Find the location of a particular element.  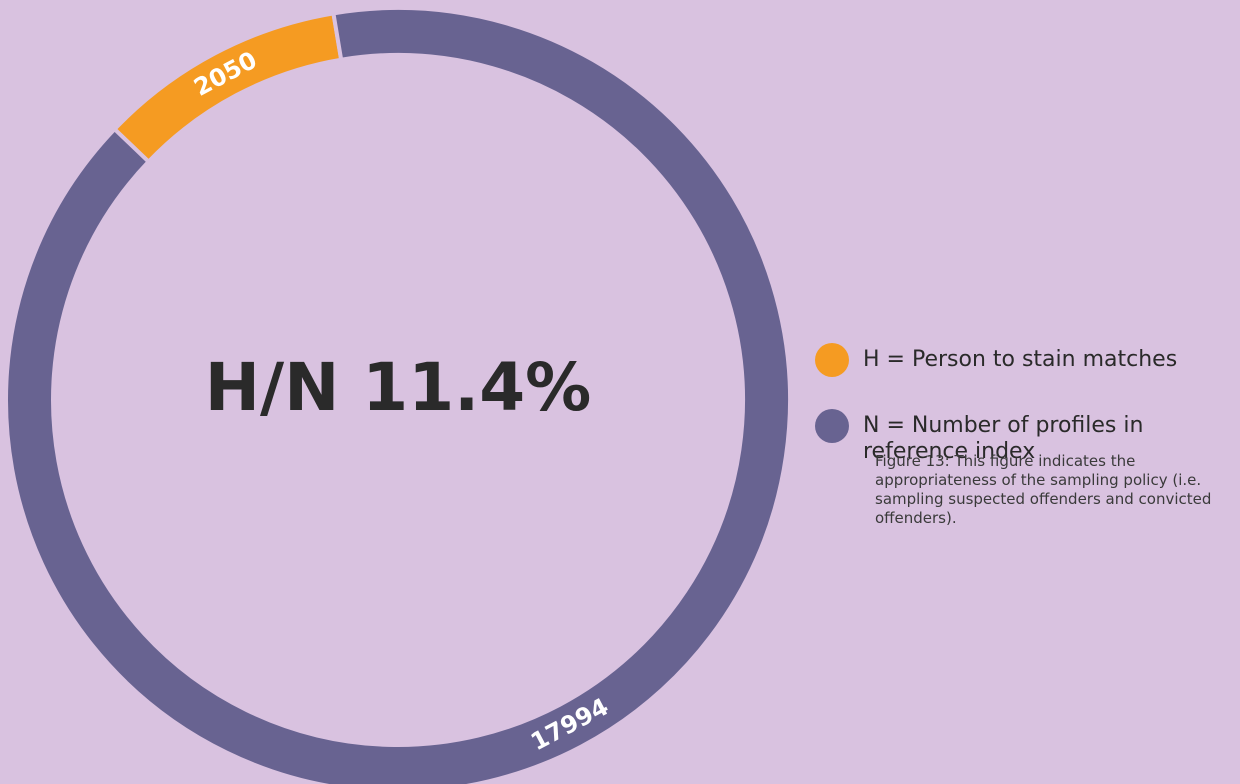

legend-label: H = Person to stain matches is located at coordinates (1020, 359).